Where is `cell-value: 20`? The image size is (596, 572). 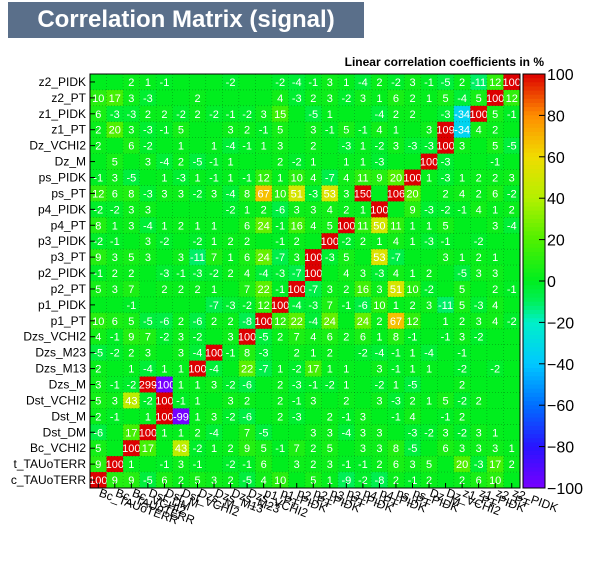 cell-value: 20 is located at coordinates (462, 465).